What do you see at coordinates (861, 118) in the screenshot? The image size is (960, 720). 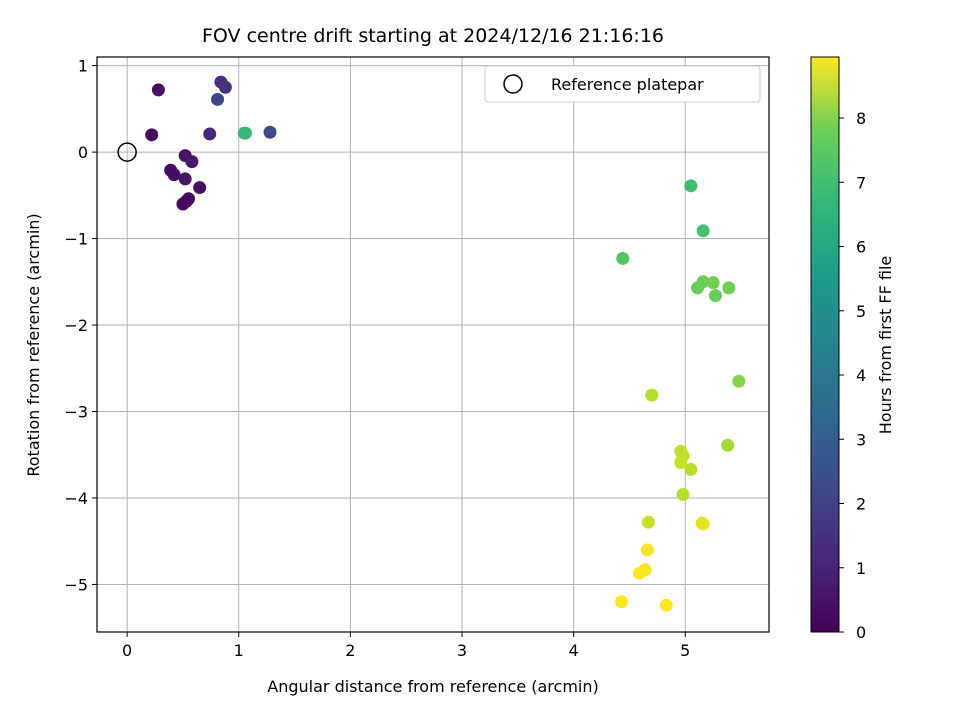 I see `colorbar-tick-label: 8` at bounding box center [861, 118].